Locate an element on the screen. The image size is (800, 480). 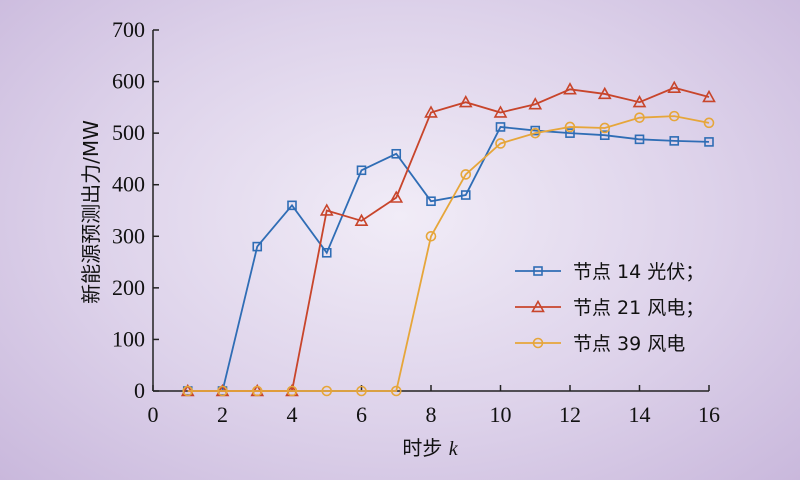
y-tick-label: 700 is located at coordinates (128, 29).